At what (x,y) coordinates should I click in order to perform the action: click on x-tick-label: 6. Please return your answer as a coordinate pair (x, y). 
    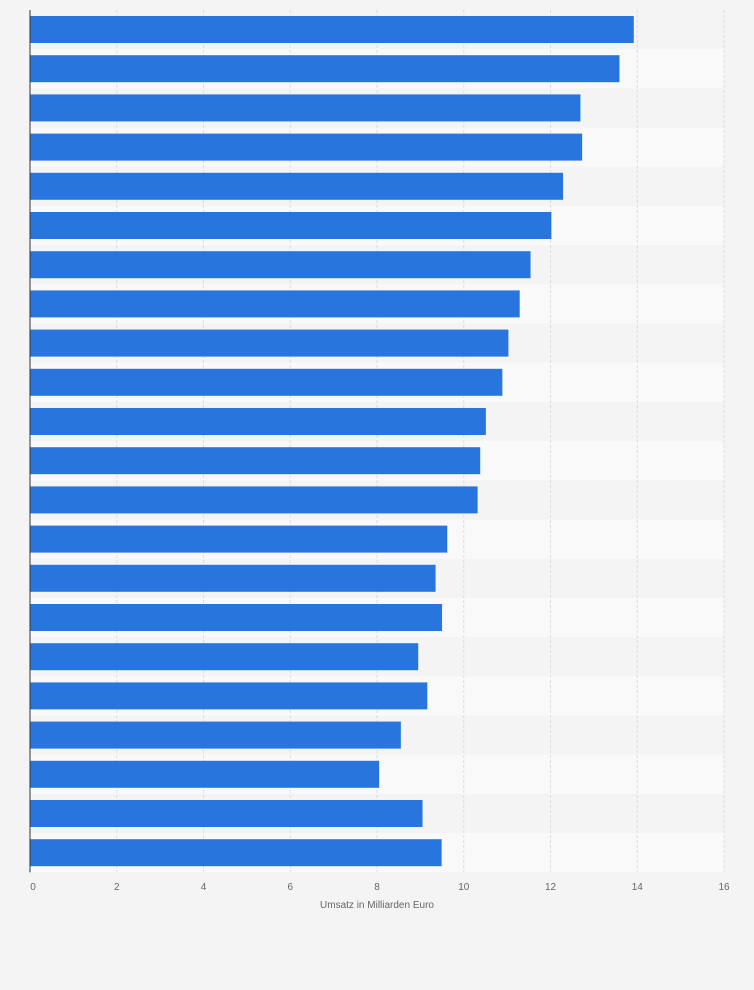
    Looking at the image, I should click on (290, 887).